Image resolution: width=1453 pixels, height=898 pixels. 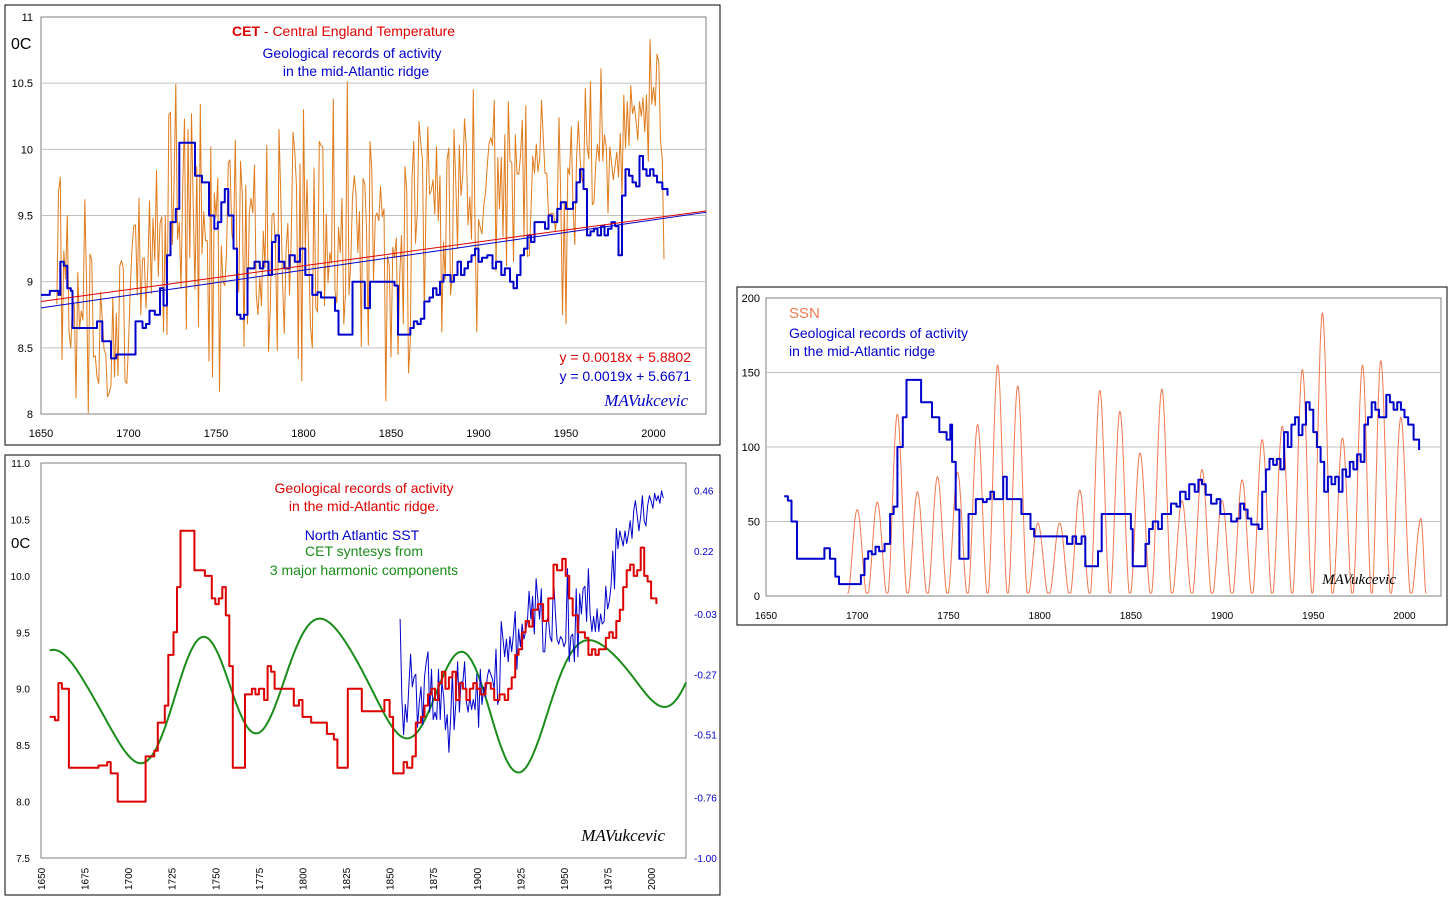 What do you see at coordinates (1131, 616) in the screenshot?
I see `ssn-x-tick-label: 1850` at bounding box center [1131, 616].